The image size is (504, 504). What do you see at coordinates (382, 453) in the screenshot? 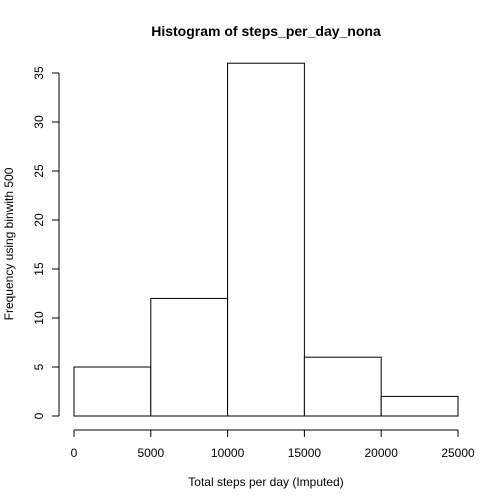
I see `x-tick-label: 20000` at bounding box center [382, 453].